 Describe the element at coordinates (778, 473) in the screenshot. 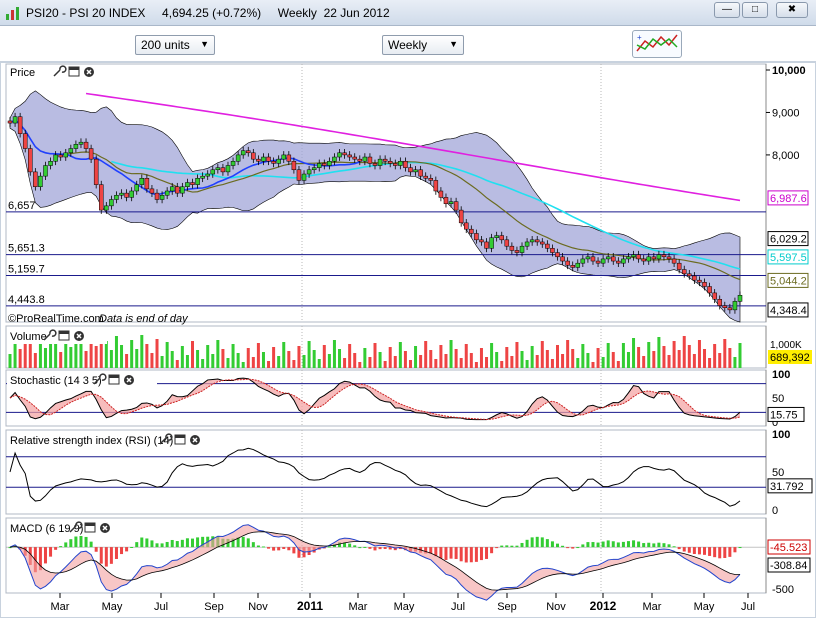

I see `rsi-y-tick: 50` at that location.